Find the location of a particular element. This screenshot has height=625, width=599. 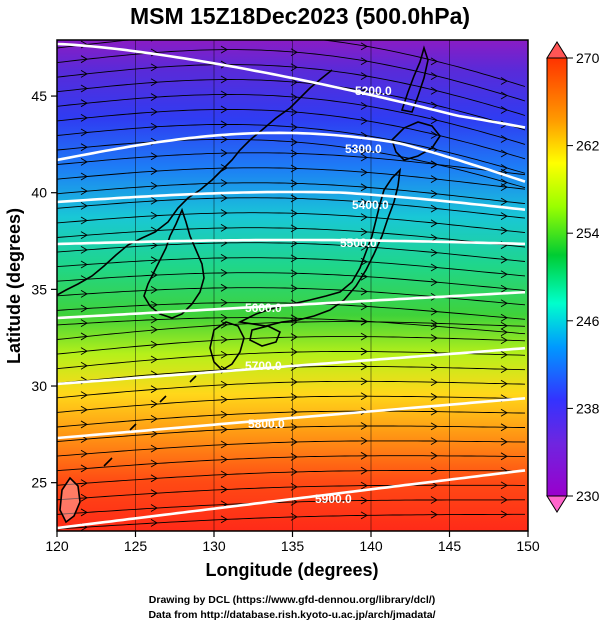

x-axis-label: Longitude (degrees) is located at coordinates (291, 570).